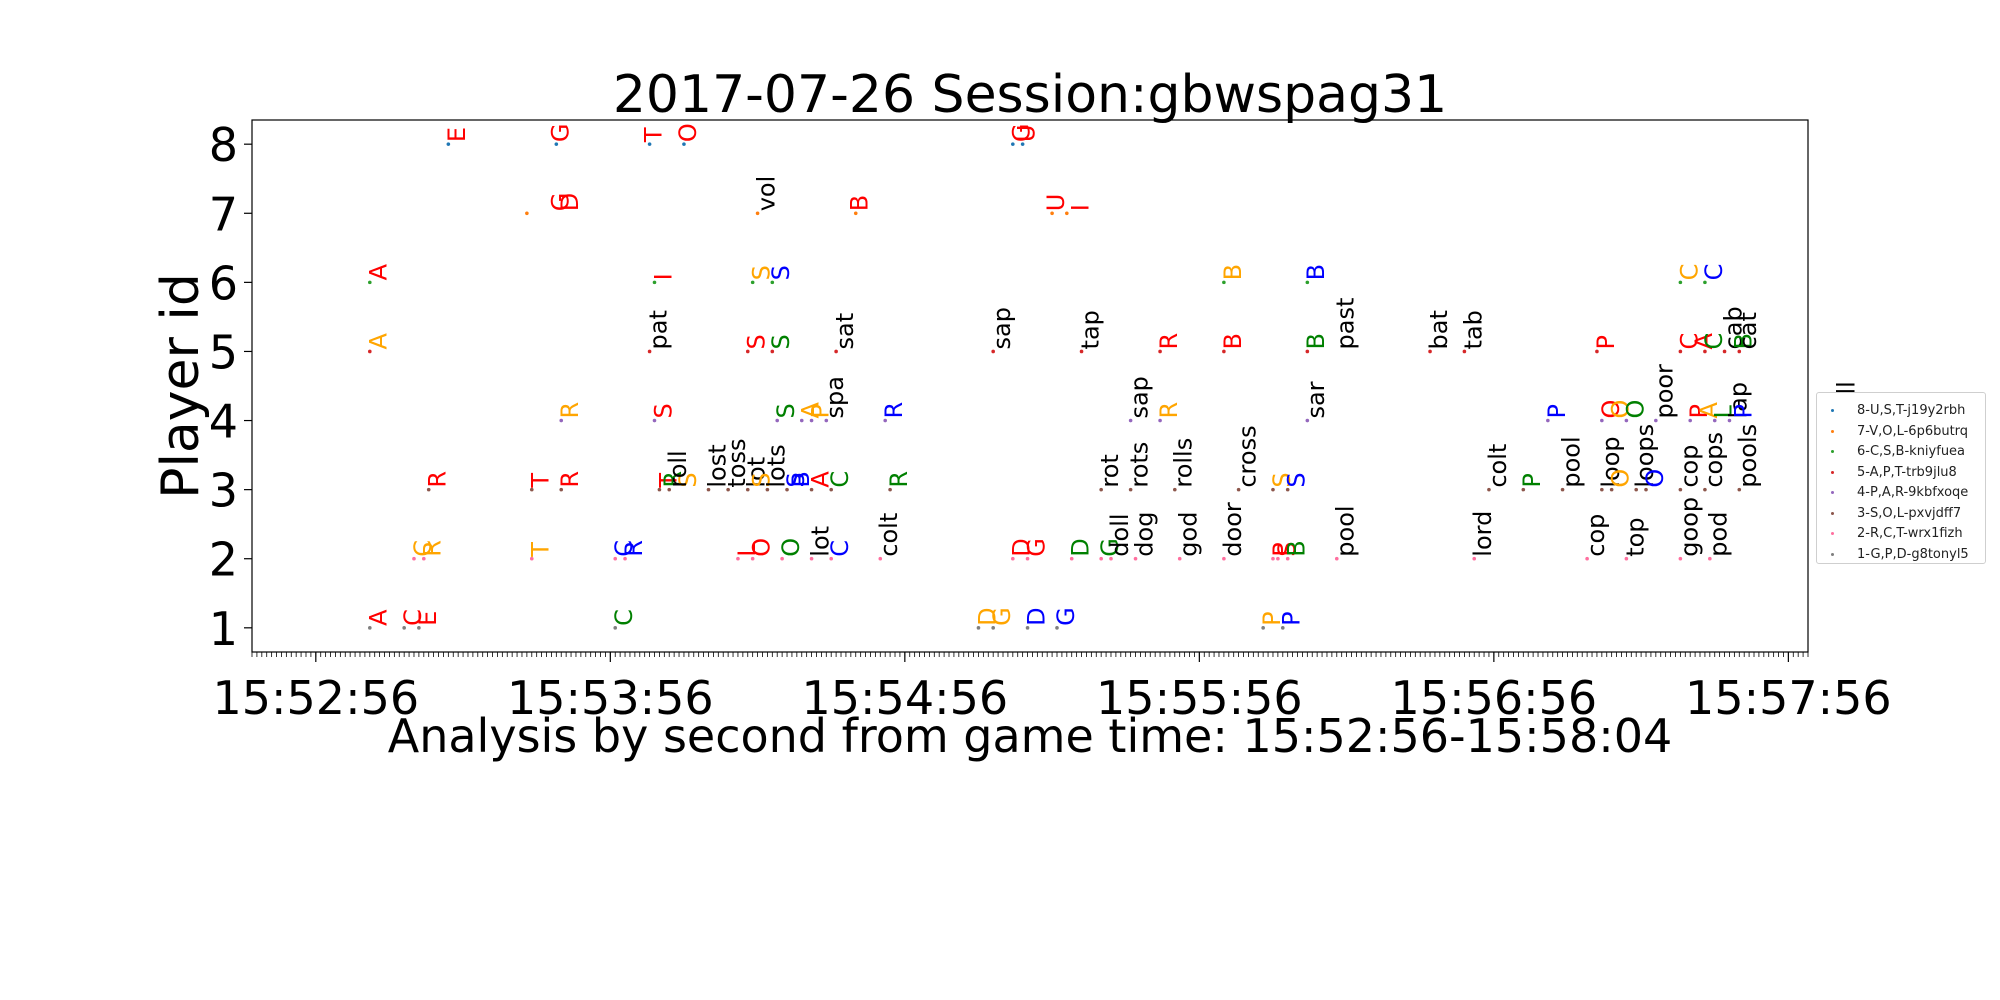 This screenshot has width=2000, height=1000. What do you see at coordinates (1233, 529) in the screenshot?
I see `annotation-label: door` at bounding box center [1233, 529].